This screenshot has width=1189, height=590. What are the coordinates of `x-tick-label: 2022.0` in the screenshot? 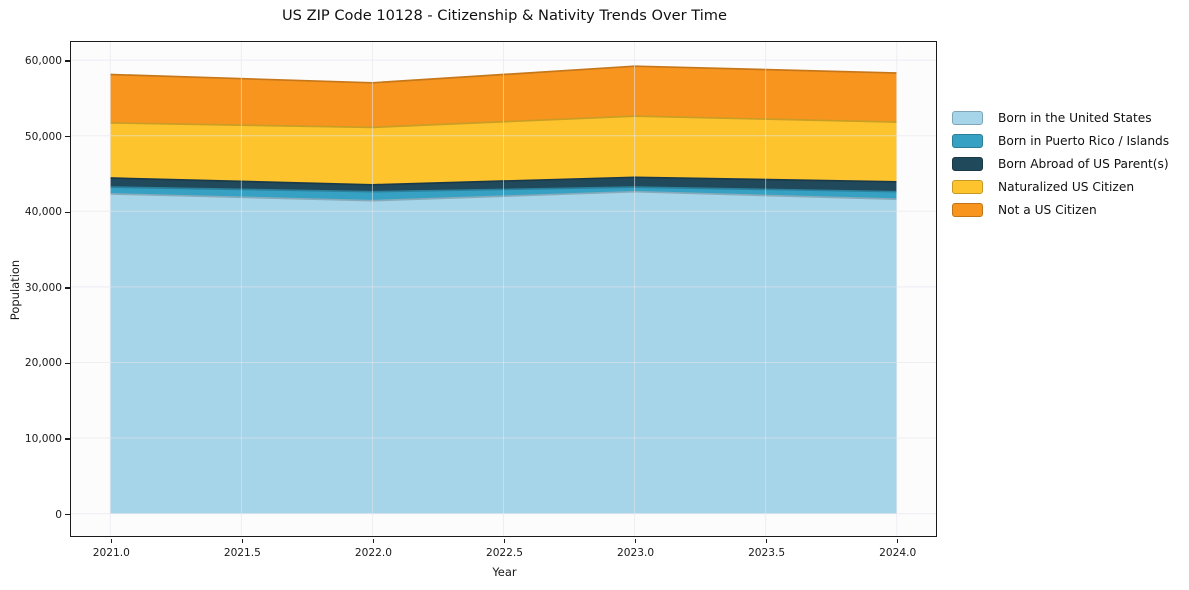 It's located at (373, 553).